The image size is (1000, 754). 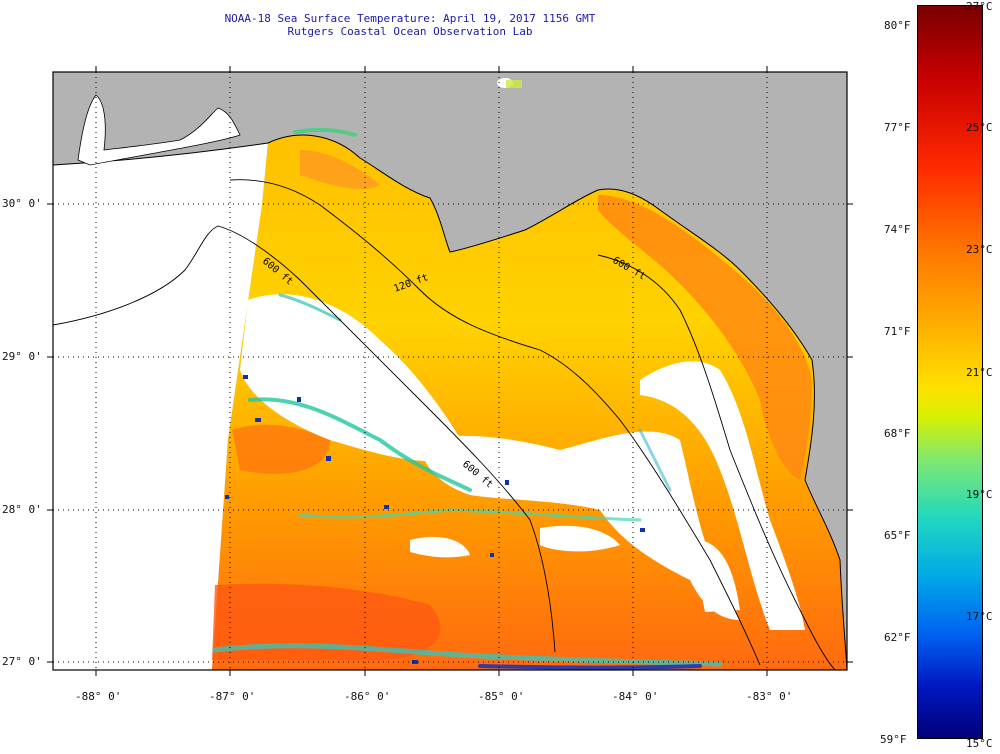 What do you see at coordinates (22, 203) in the screenshot?
I see `lat-label: 30° 0'` at bounding box center [22, 203].